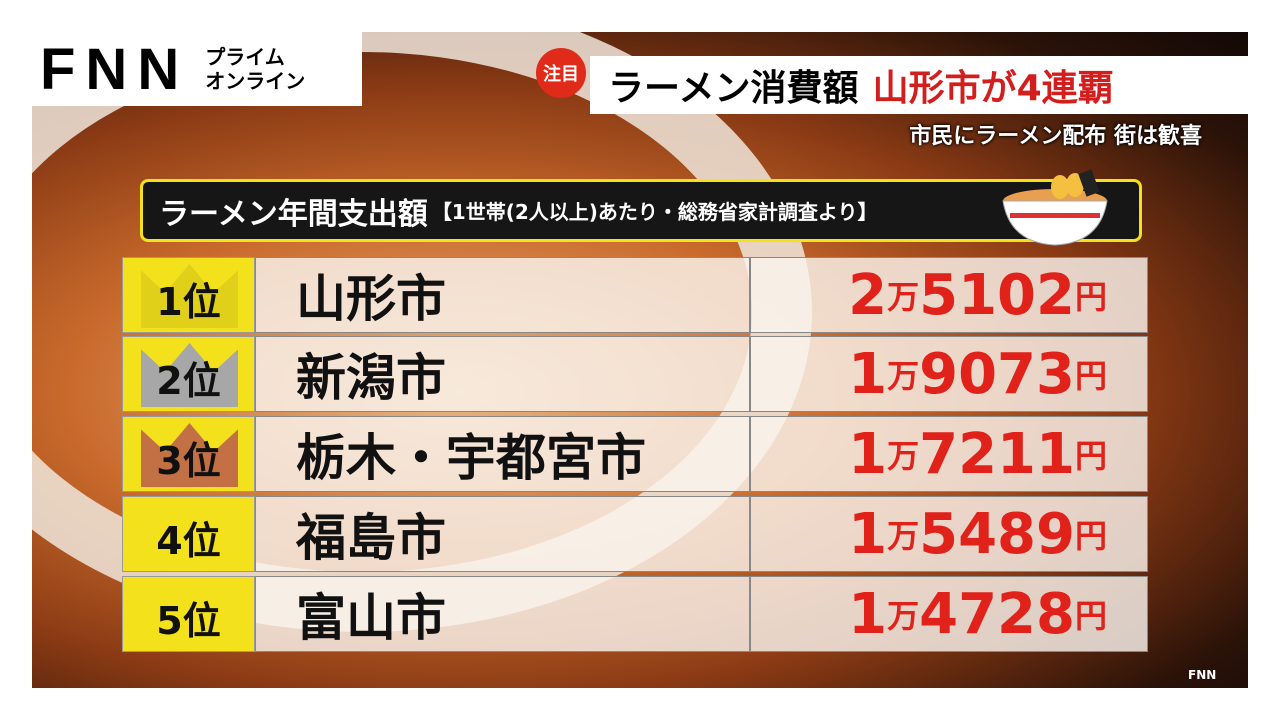  I want to click on logo-sub-2: オンライン, so click(255, 81).